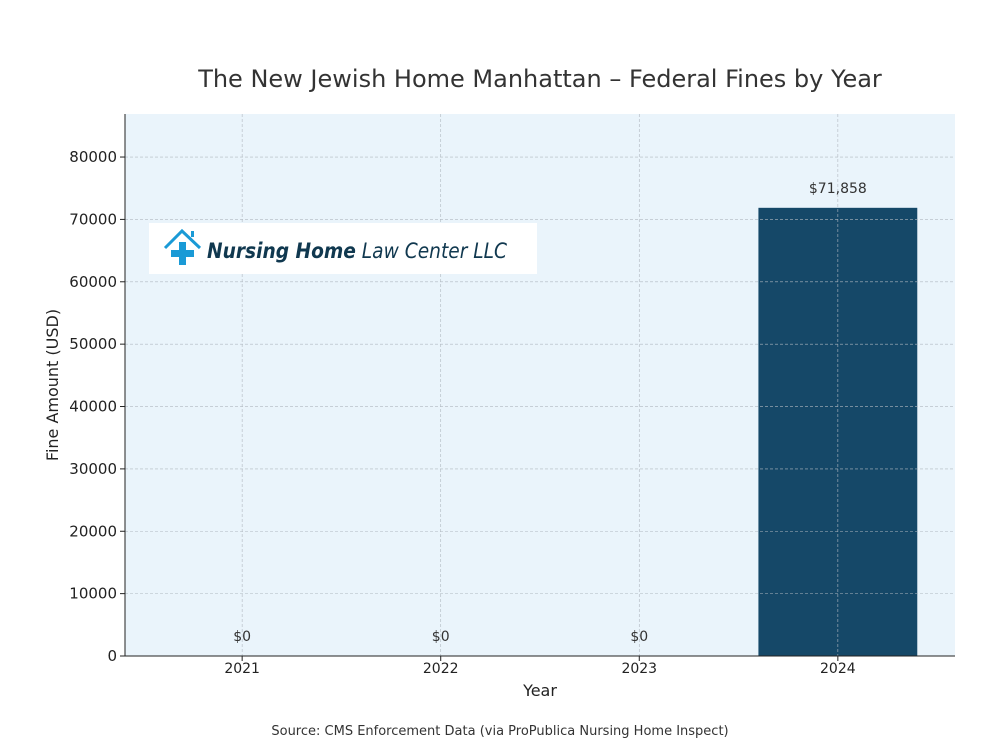 The image size is (1000, 750). What do you see at coordinates (93, 531) in the screenshot?
I see `y-tick-label: 20000` at bounding box center [93, 531].